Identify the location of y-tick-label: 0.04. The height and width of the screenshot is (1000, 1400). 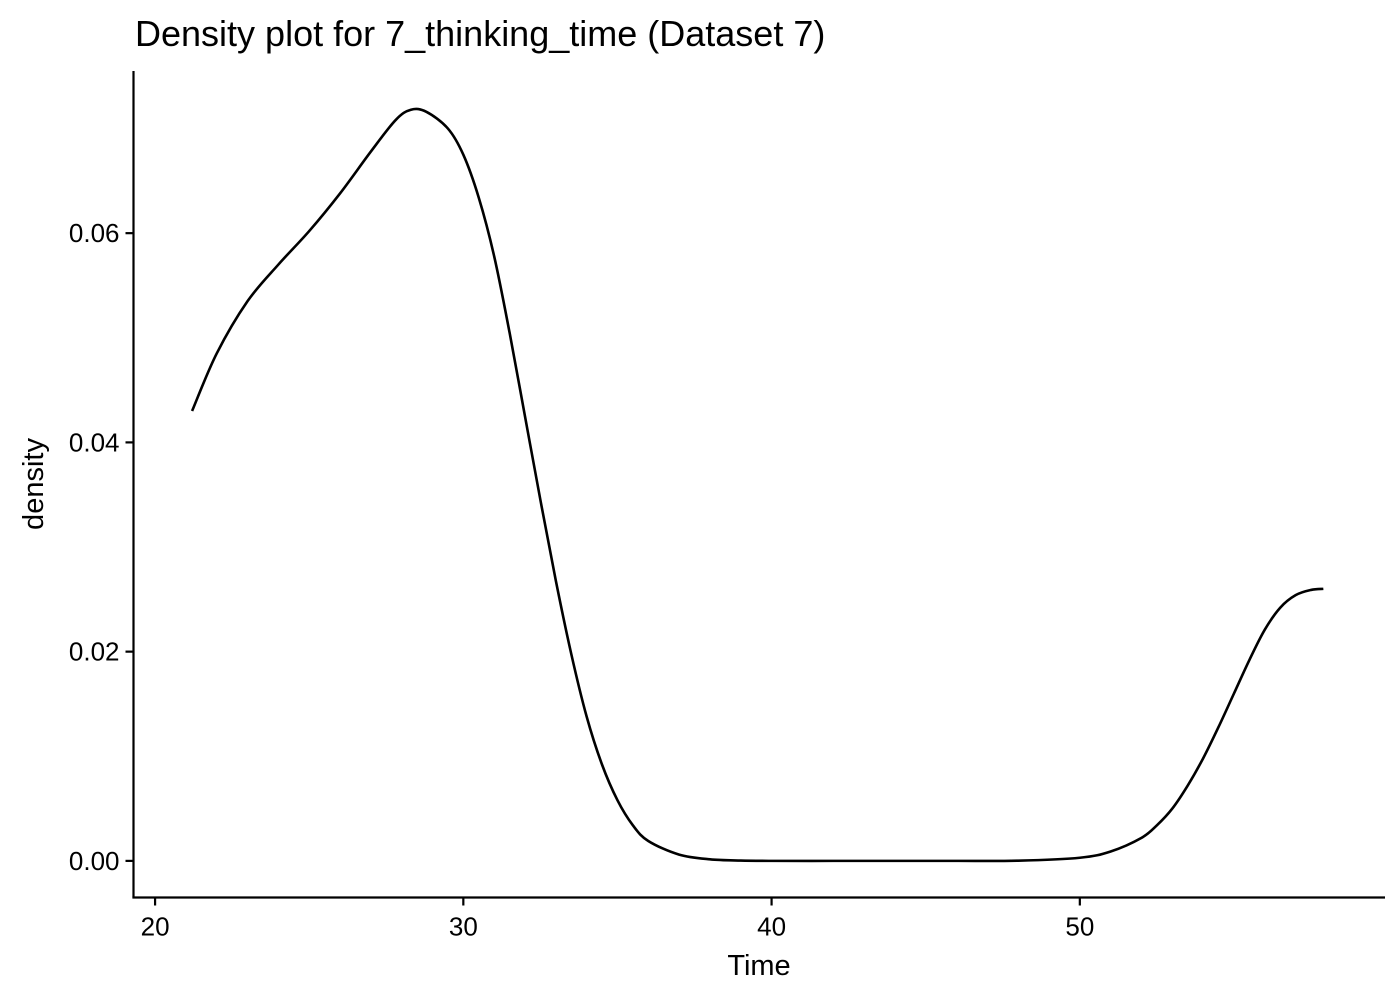
(94, 442).